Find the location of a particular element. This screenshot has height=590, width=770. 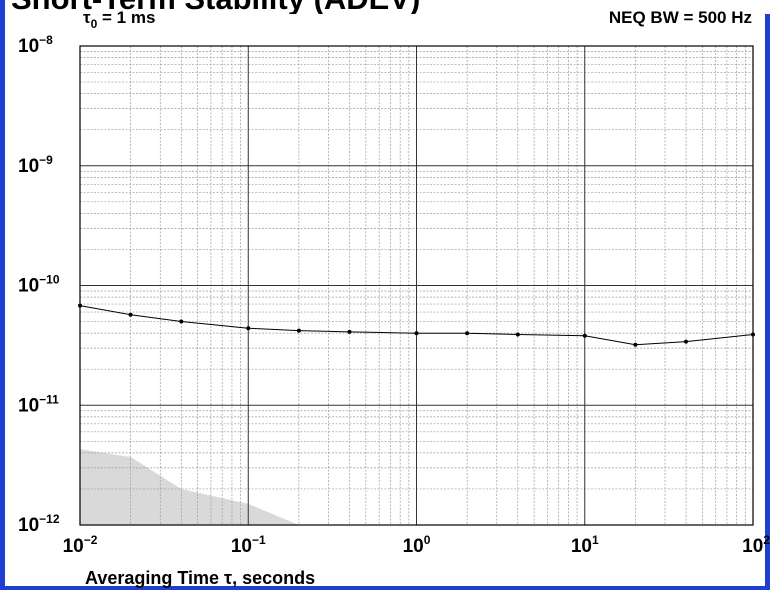

tau0-annotation: τ0 = 1 ms is located at coordinates (119, 19).